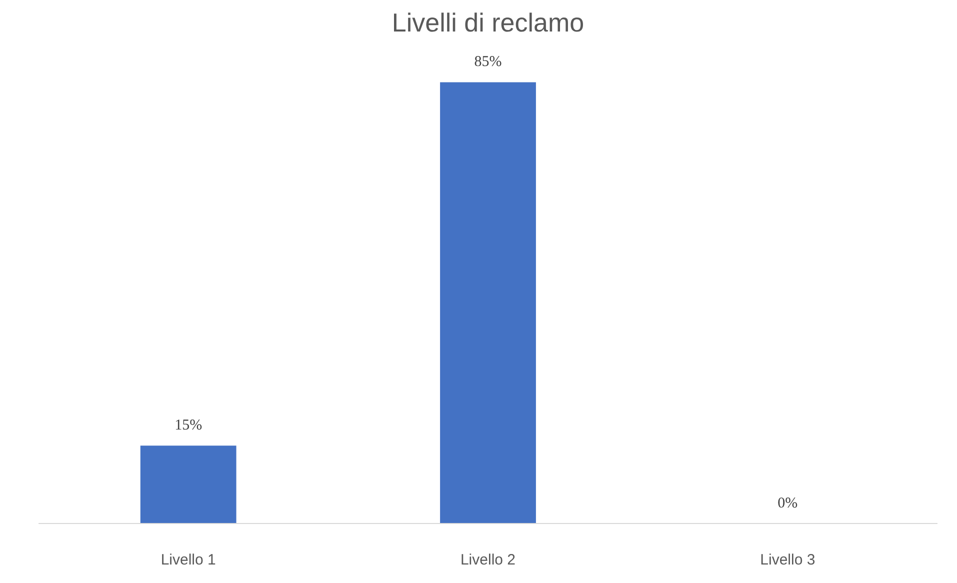 Image resolution: width=957 pixels, height=583 pixels. I want to click on data-label: 85%, so click(488, 62).